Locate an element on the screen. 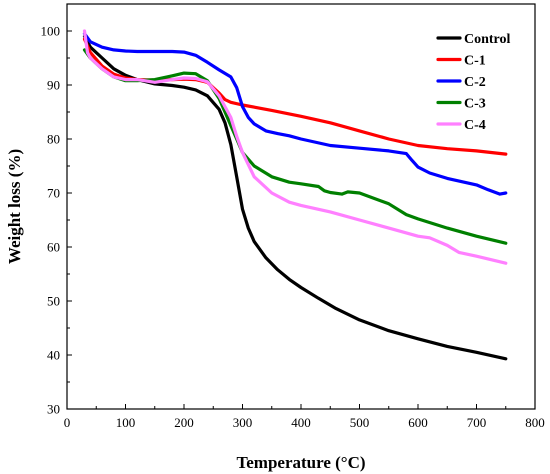  y-tick-label: 30 is located at coordinates (53, 409).